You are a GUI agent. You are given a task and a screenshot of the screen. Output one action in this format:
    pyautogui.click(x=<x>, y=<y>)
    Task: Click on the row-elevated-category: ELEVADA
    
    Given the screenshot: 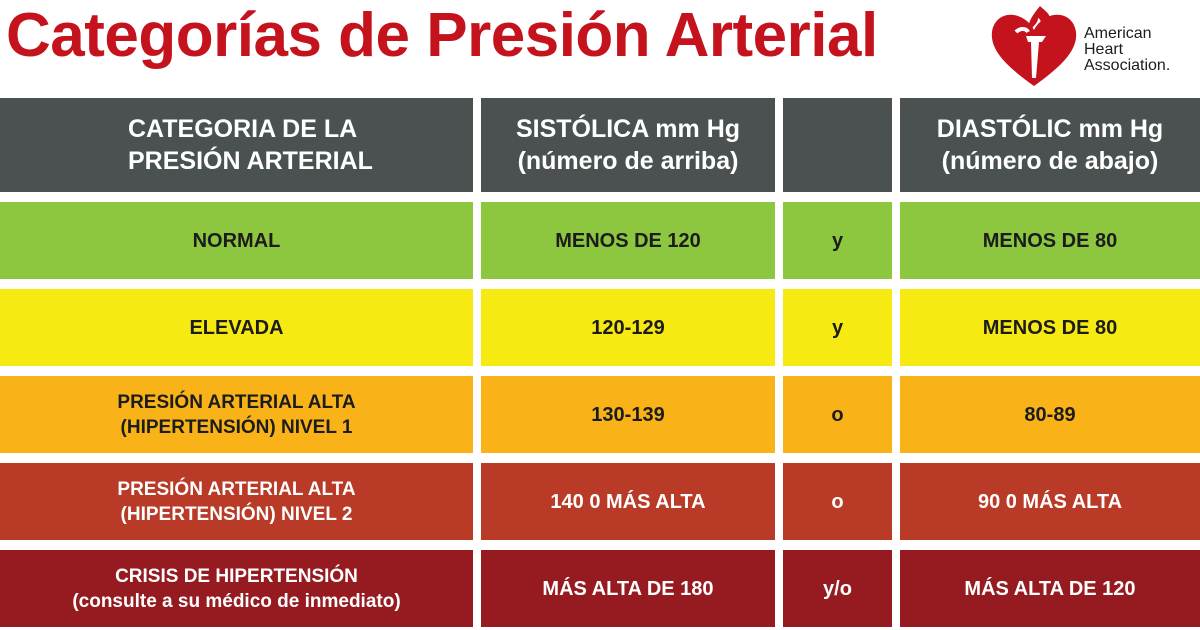 What is the action you would take?
    pyautogui.click(x=236, y=327)
    